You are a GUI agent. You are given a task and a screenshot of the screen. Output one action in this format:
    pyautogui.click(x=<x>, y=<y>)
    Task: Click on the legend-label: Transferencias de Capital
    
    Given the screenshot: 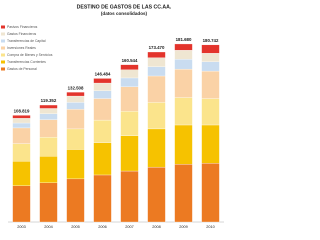 What is the action you would take?
    pyautogui.click(x=26, y=41)
    